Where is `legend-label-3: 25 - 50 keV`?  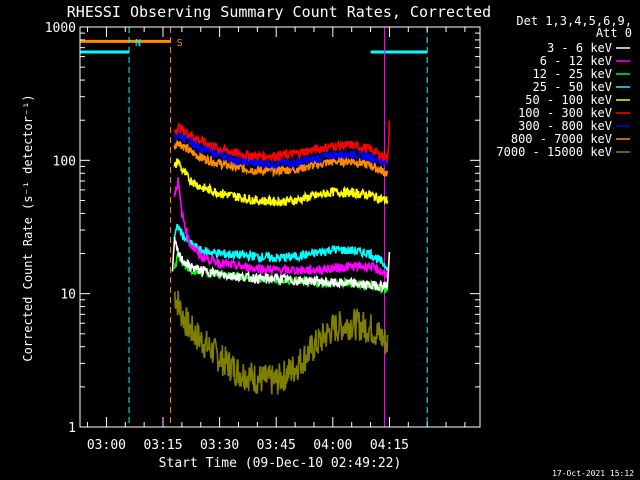
legend-label-3: 25 - 50 keV is located at coordinates (572, 87).